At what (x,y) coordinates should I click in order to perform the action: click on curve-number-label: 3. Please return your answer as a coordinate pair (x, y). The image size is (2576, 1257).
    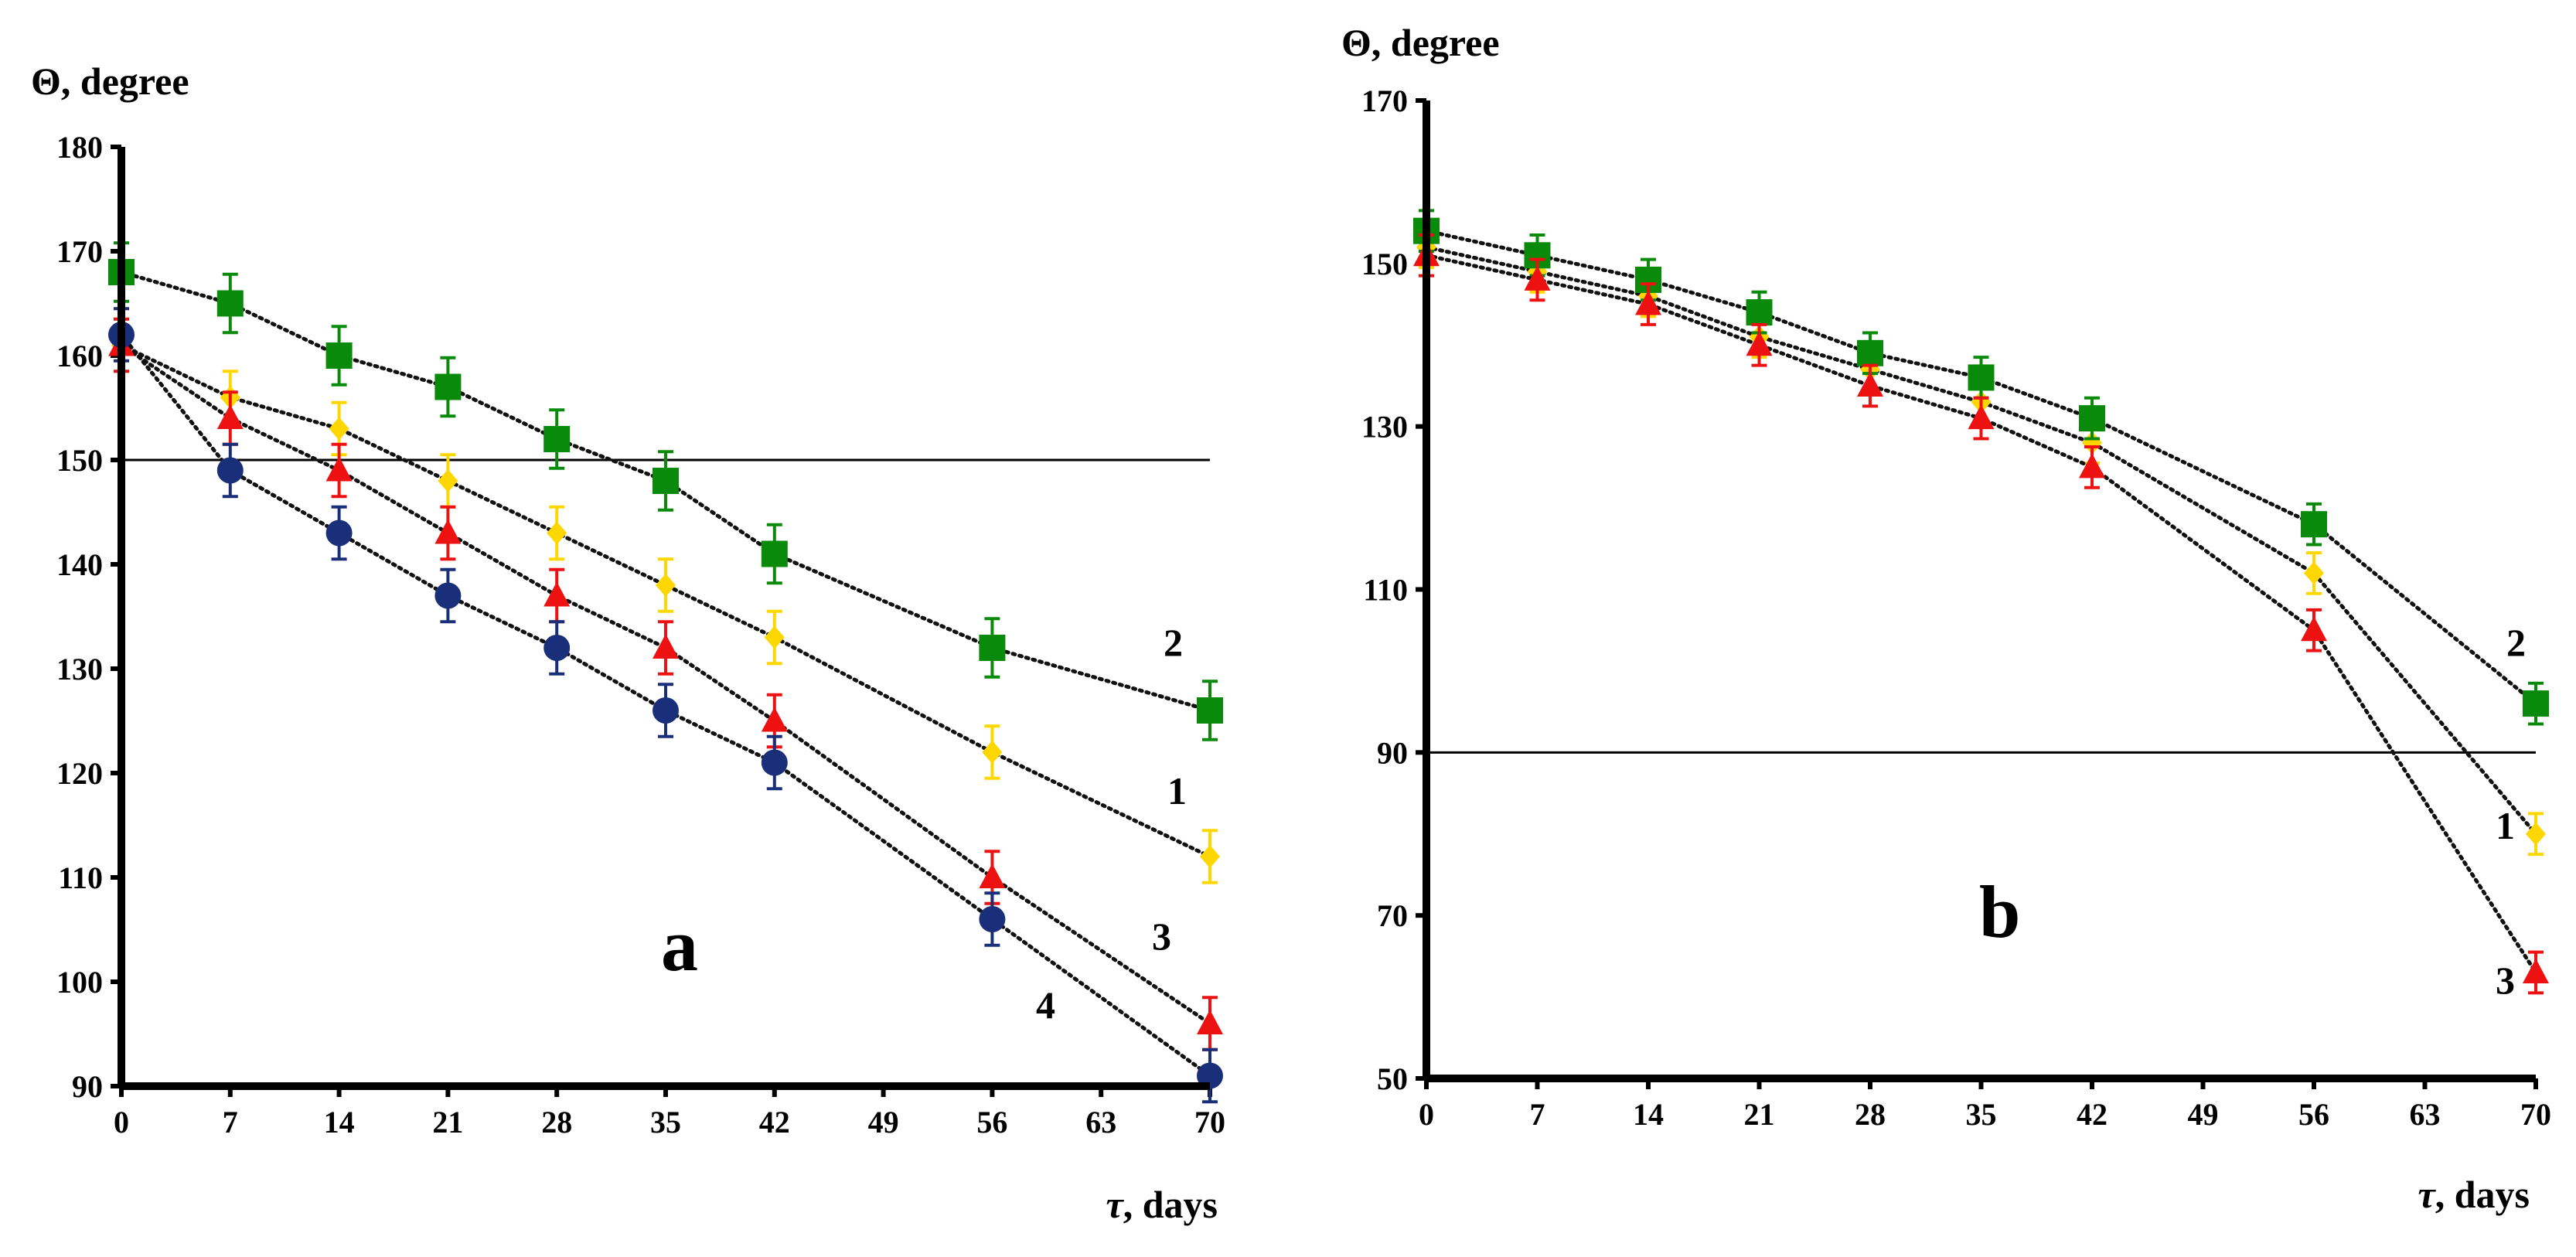
    Looking at the image, I should click on (1161, 936).